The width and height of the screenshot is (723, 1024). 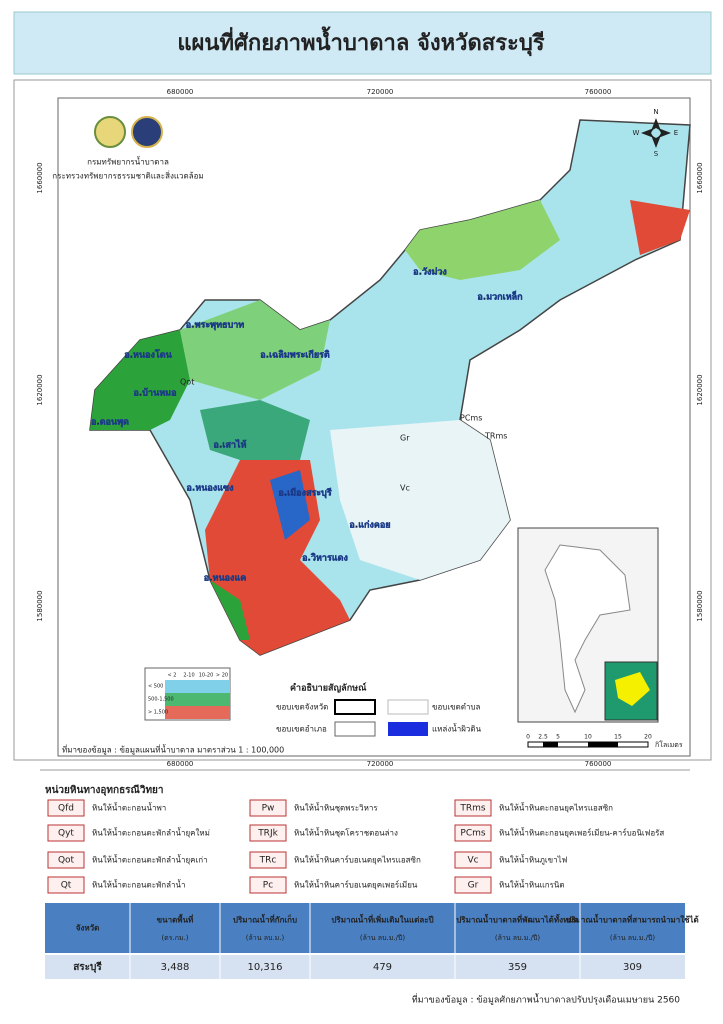 What do you see at coordinates (172, 676) in the screenshot?
I see `matrix-column: < 2` at bounding box center [172, 676].